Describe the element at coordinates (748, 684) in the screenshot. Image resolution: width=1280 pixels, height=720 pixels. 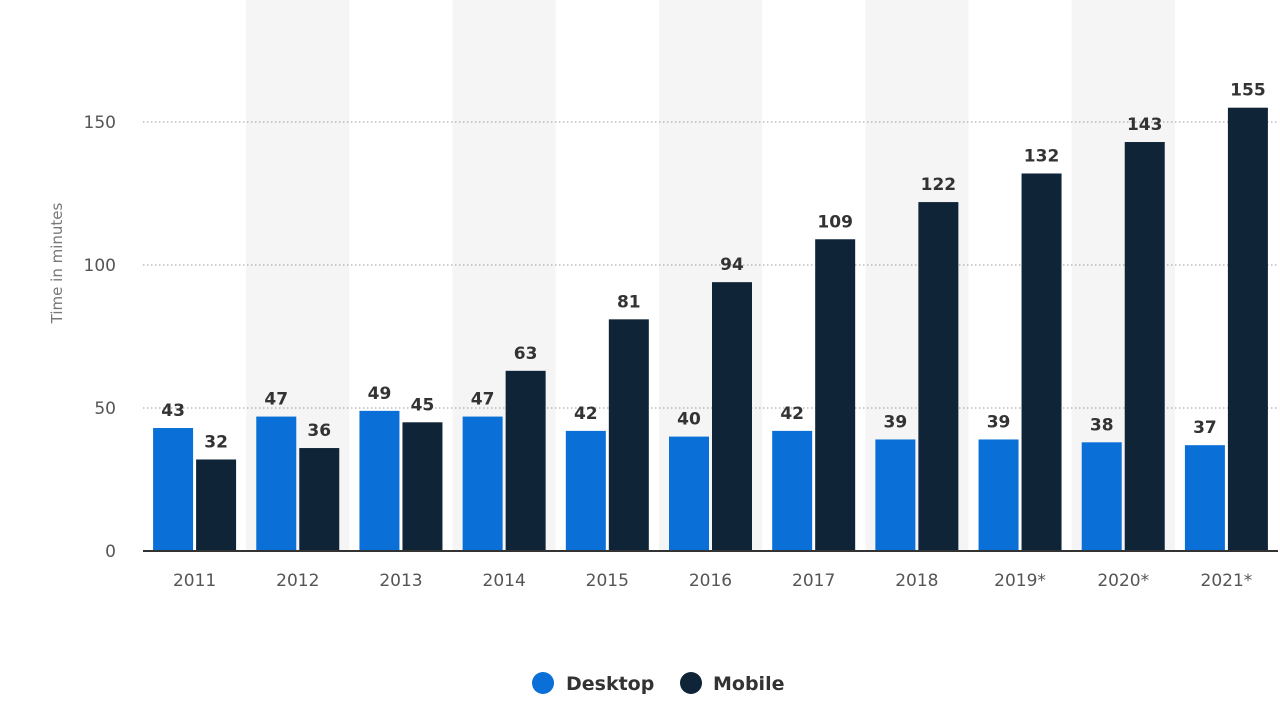
I see `legend-label-mobile: Mobile` at that location.